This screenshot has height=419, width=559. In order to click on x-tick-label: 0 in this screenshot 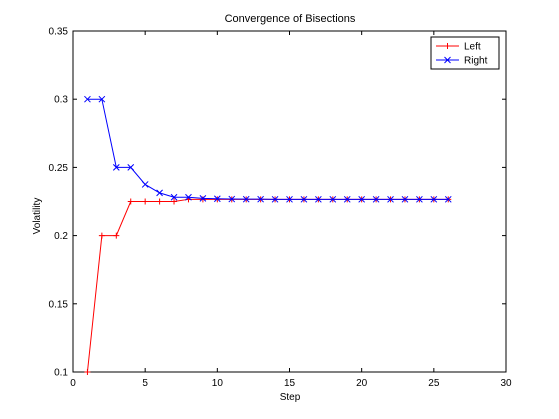, I will do `click(73, 383)`.